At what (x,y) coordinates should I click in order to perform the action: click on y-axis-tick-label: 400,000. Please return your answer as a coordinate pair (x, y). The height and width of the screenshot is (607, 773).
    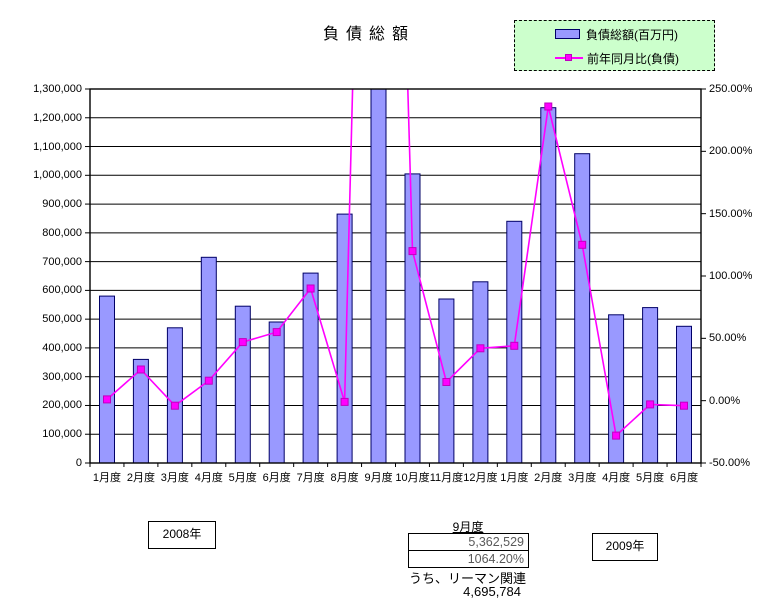
    Looking at the image, I should click on (62, 347).